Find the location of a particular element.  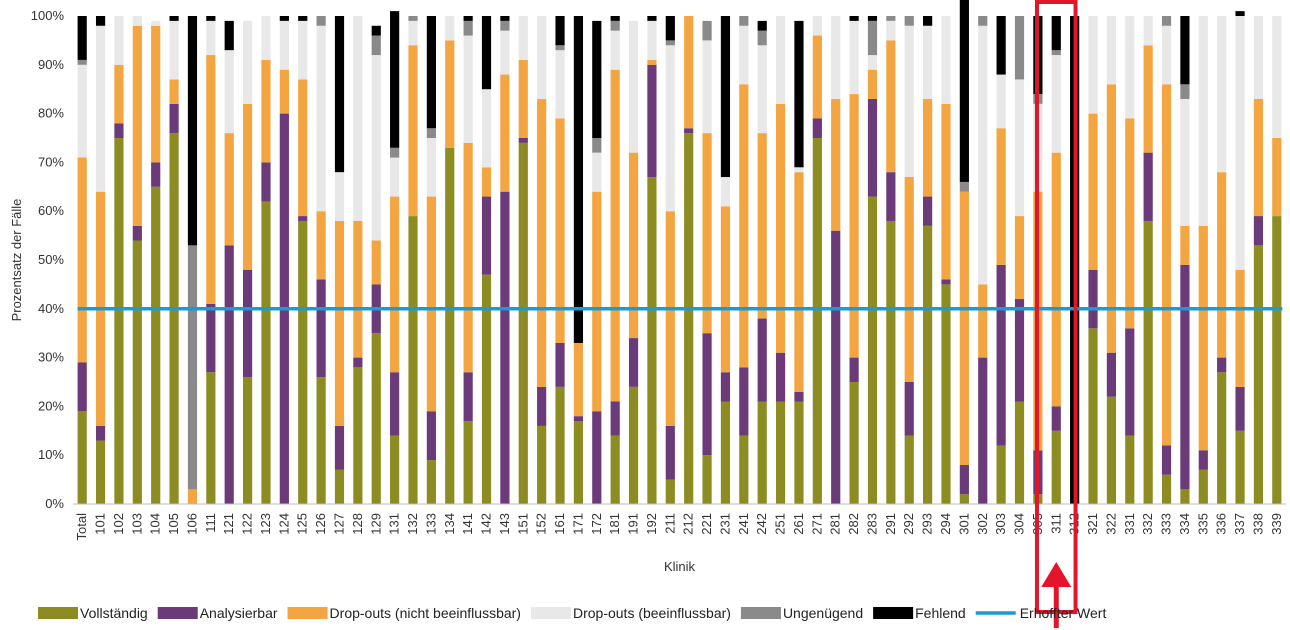

y-tick-label: 20% is located at coordinates (51, 405).